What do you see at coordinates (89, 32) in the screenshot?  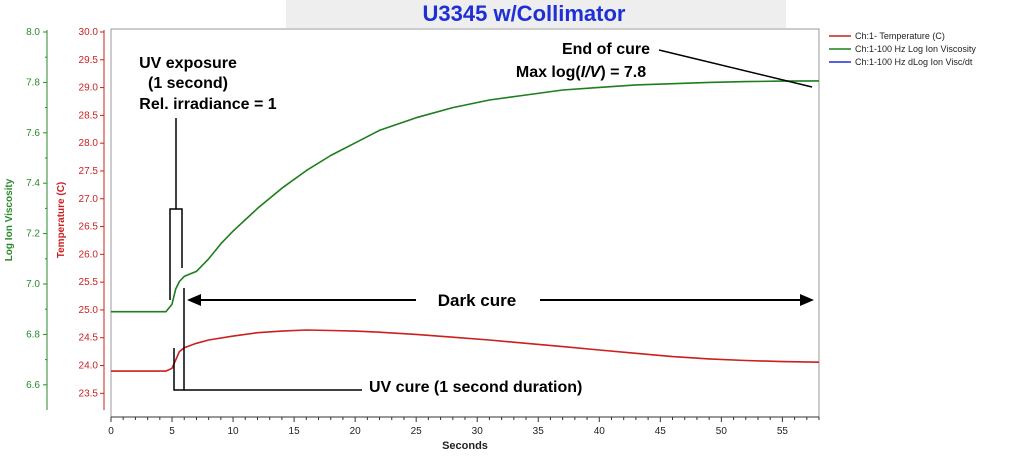 I see `temperature-tick-label: 30.0` at bounding box center [89, 32].